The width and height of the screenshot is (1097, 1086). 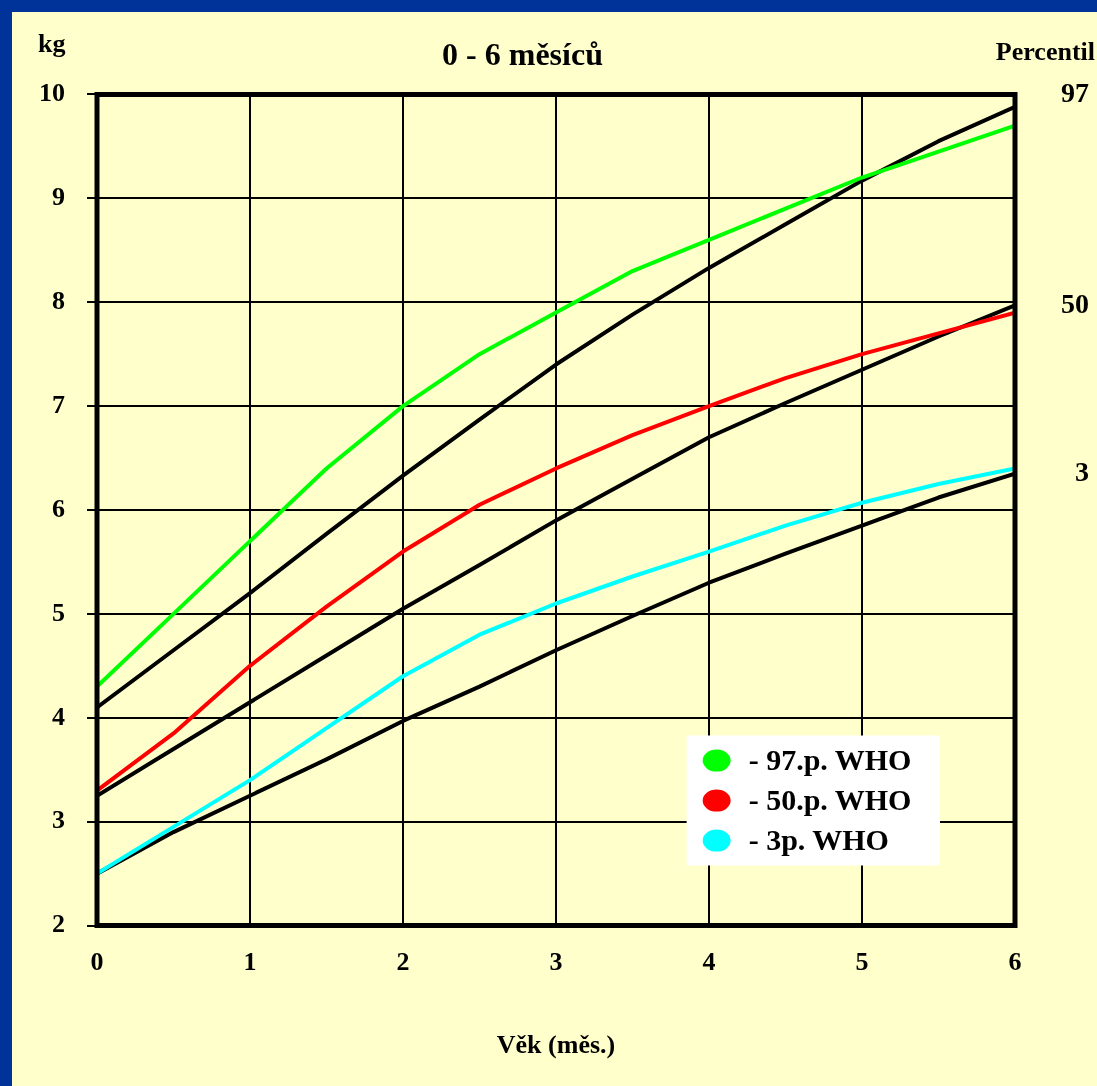 I want to click on legend-label: - 3p. WHO, so click(x=818, y=840).